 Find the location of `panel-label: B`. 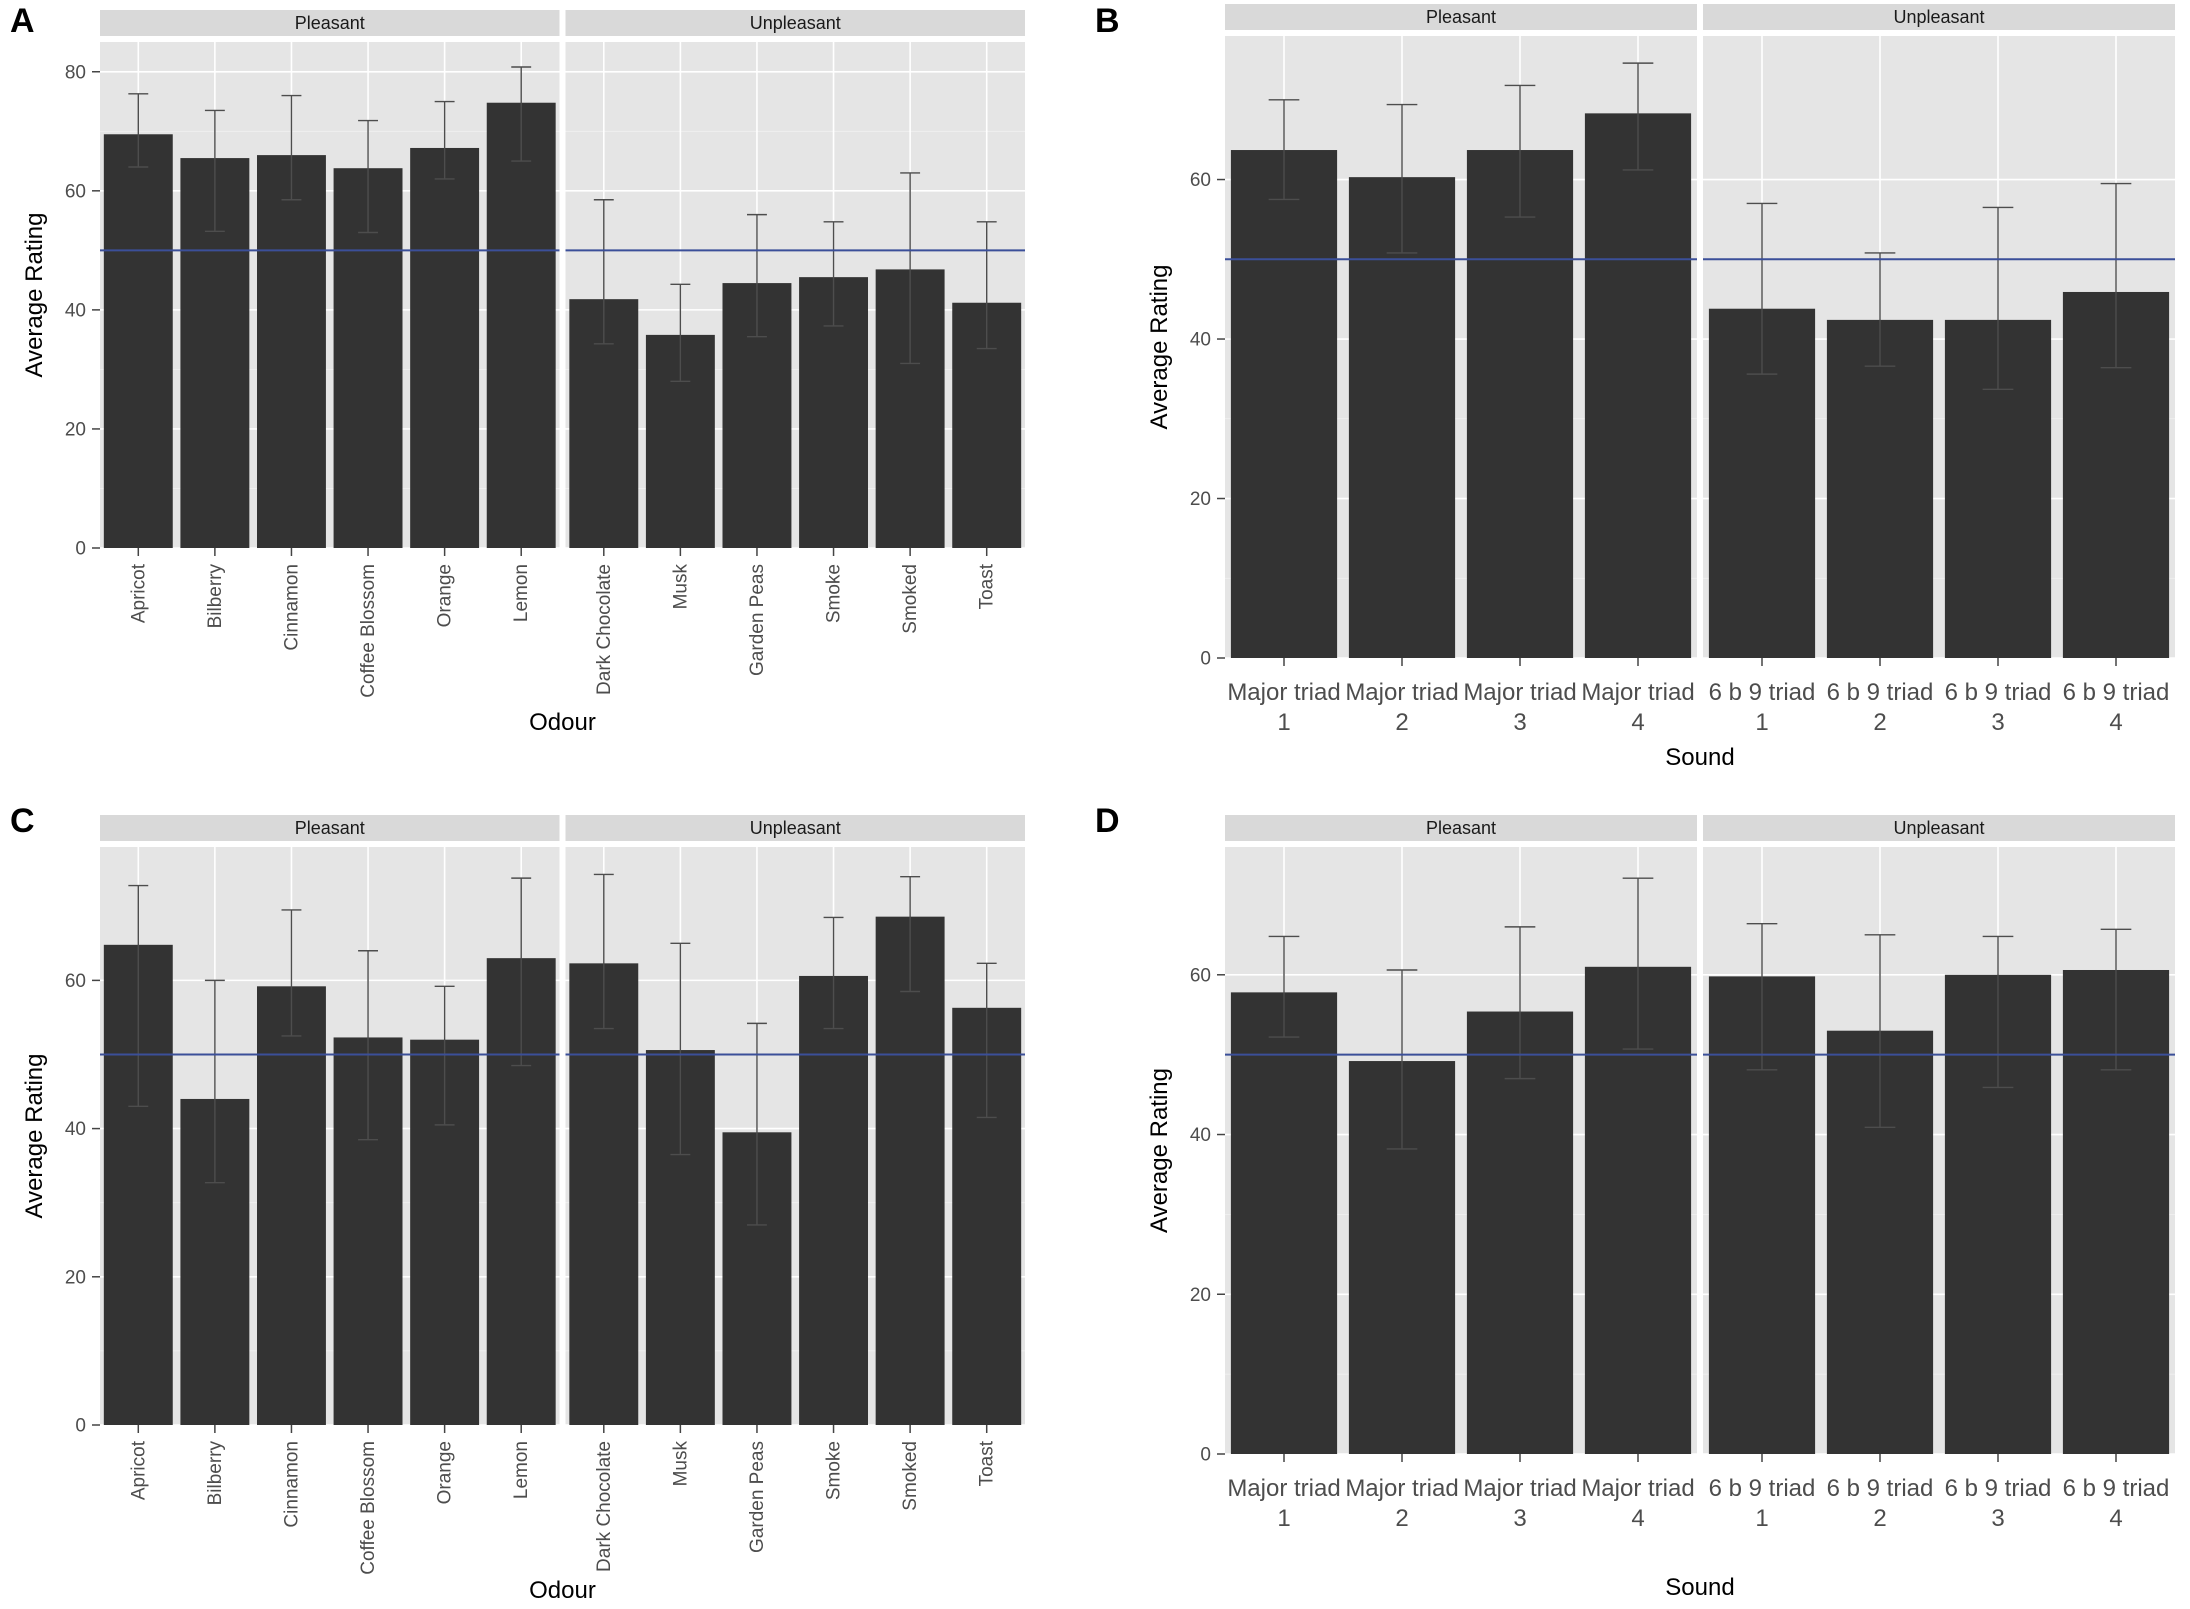

panel-label: B is located at coordinates (1107, 21).